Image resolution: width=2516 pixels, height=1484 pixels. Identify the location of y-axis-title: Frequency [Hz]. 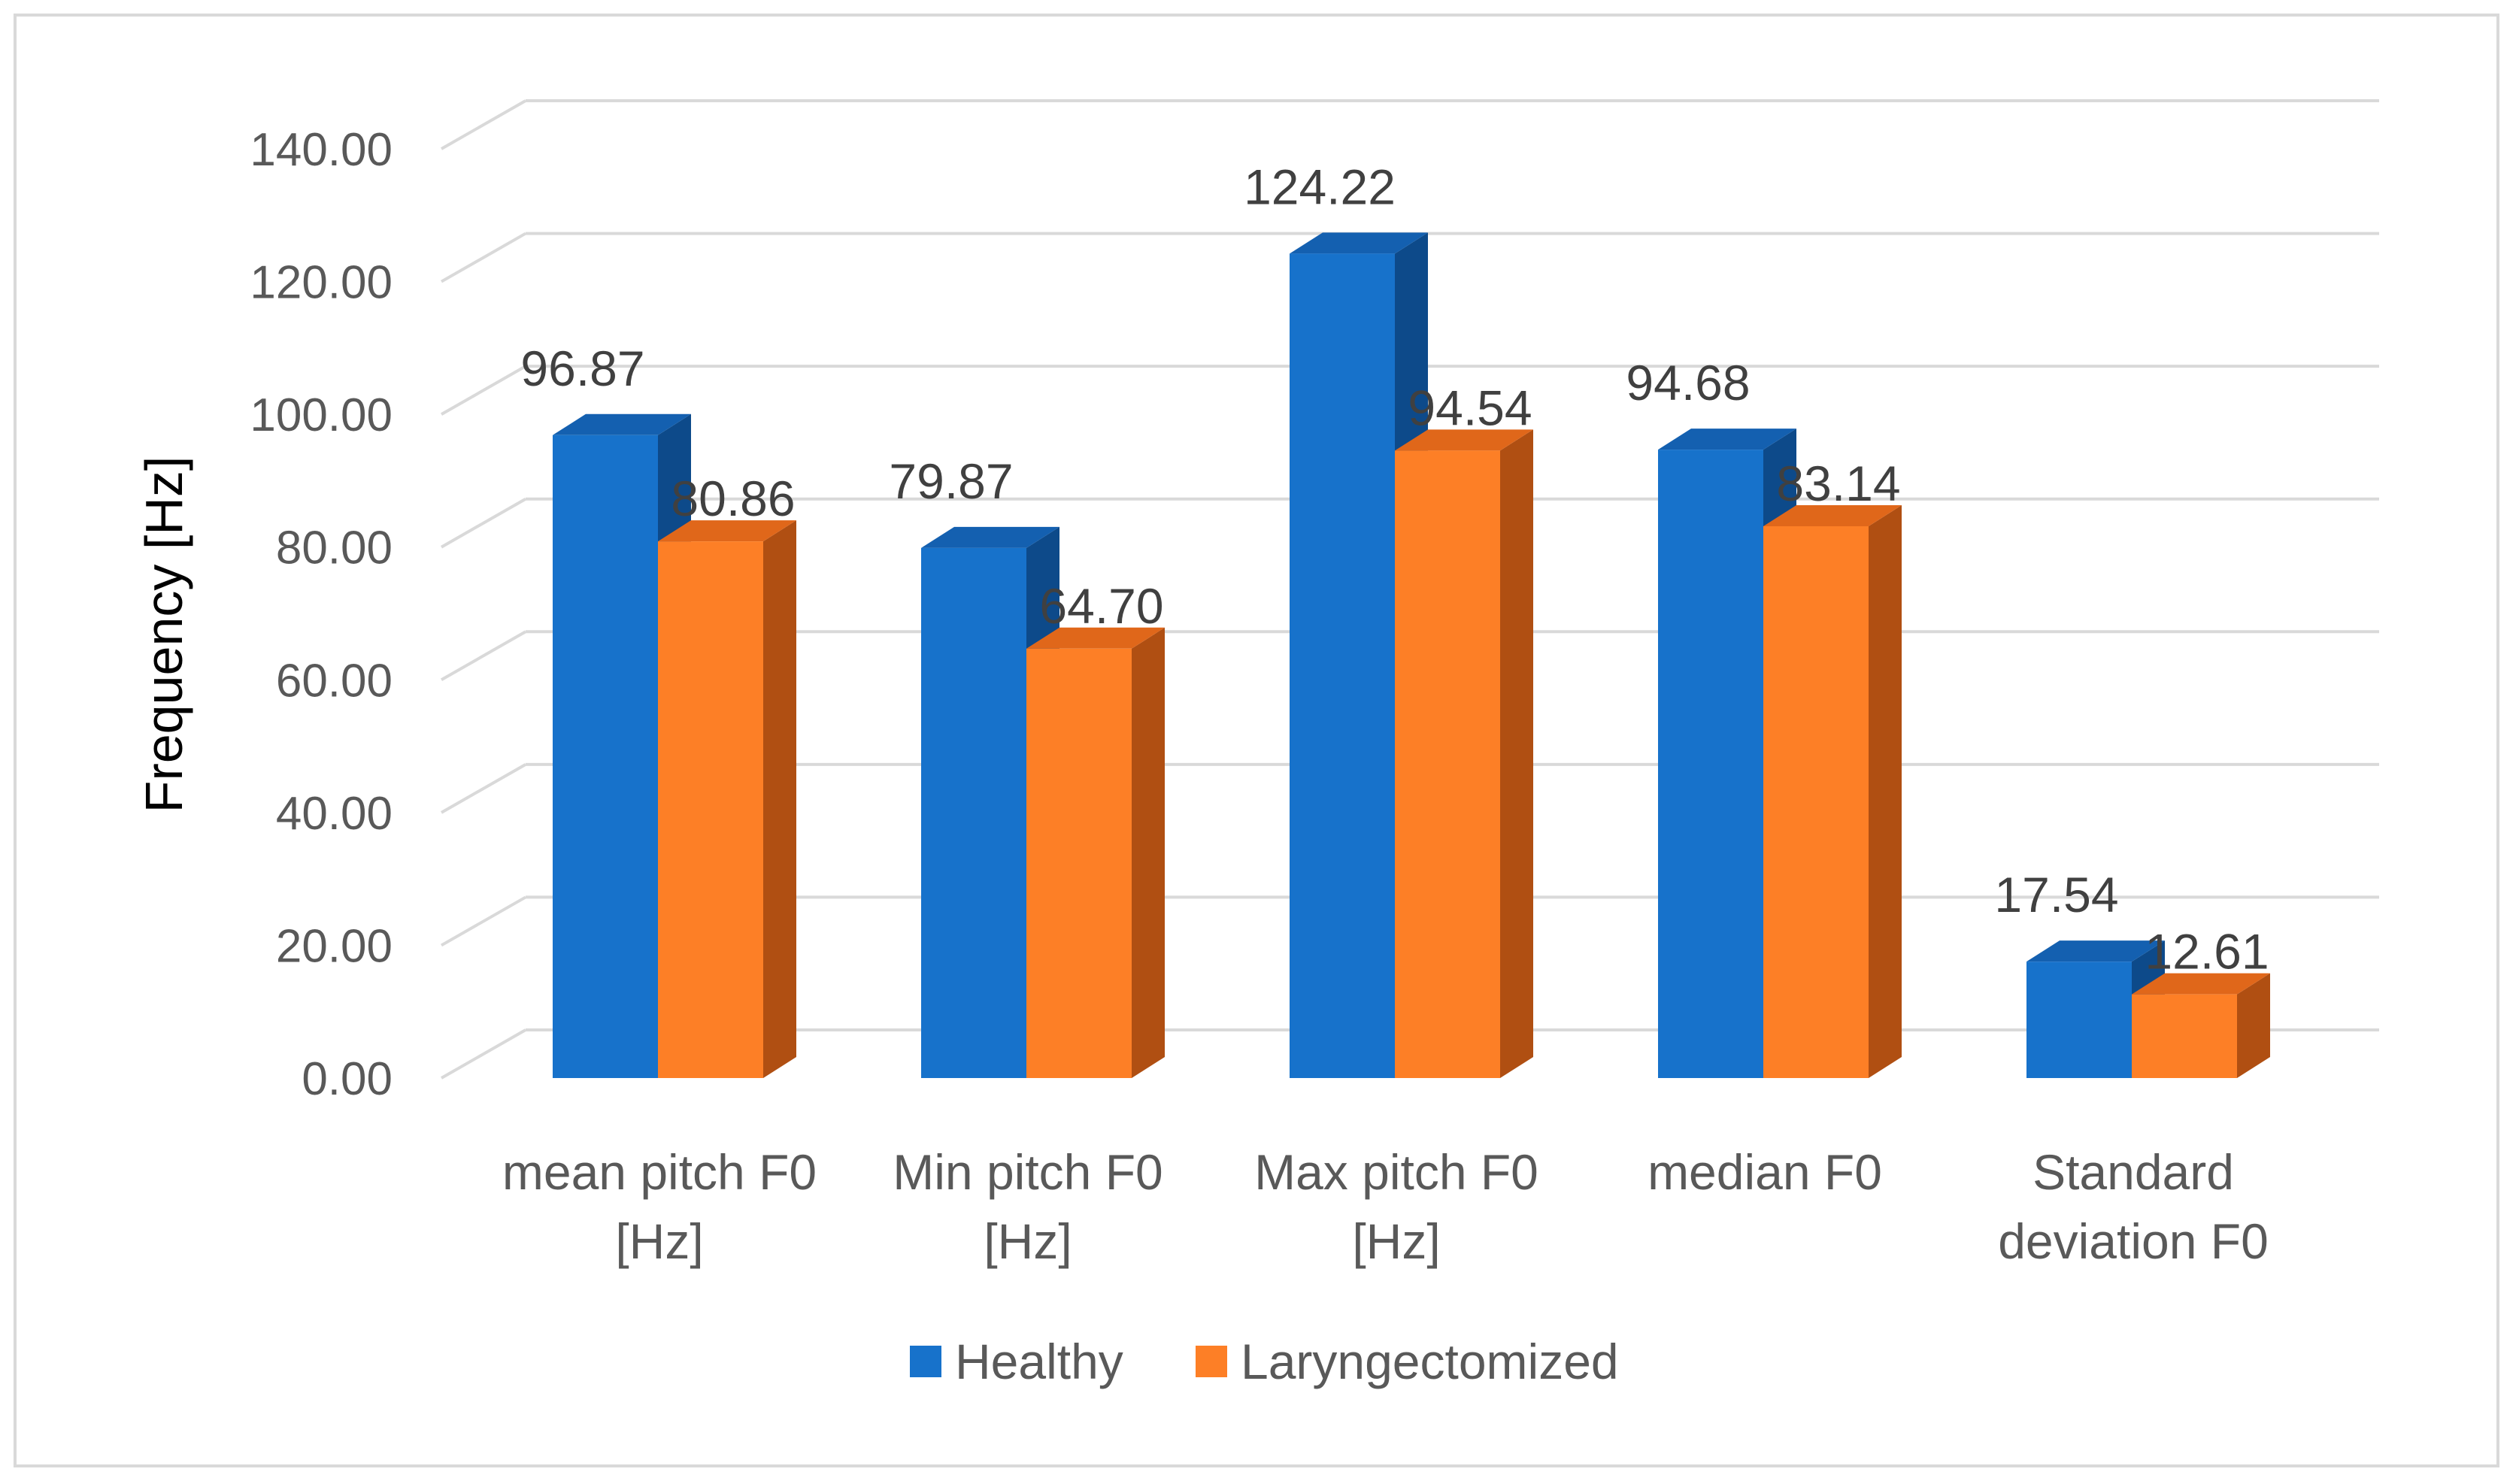
(164, 634).